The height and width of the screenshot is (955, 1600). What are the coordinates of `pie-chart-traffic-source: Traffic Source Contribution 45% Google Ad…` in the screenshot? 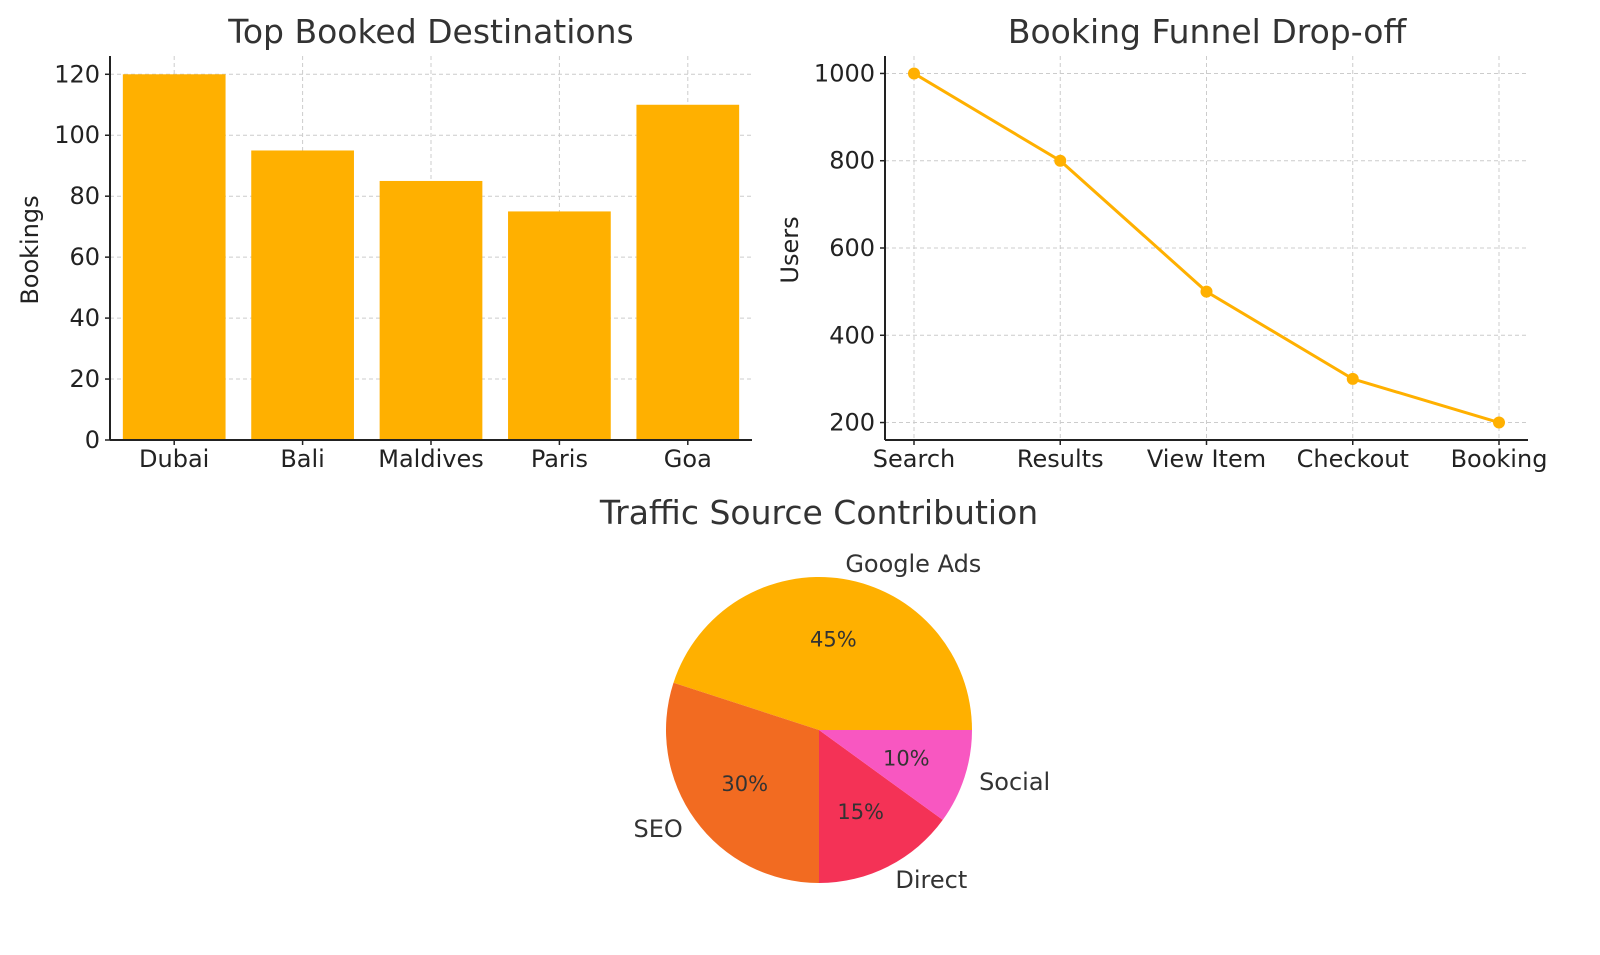 It's located at (824, 693).